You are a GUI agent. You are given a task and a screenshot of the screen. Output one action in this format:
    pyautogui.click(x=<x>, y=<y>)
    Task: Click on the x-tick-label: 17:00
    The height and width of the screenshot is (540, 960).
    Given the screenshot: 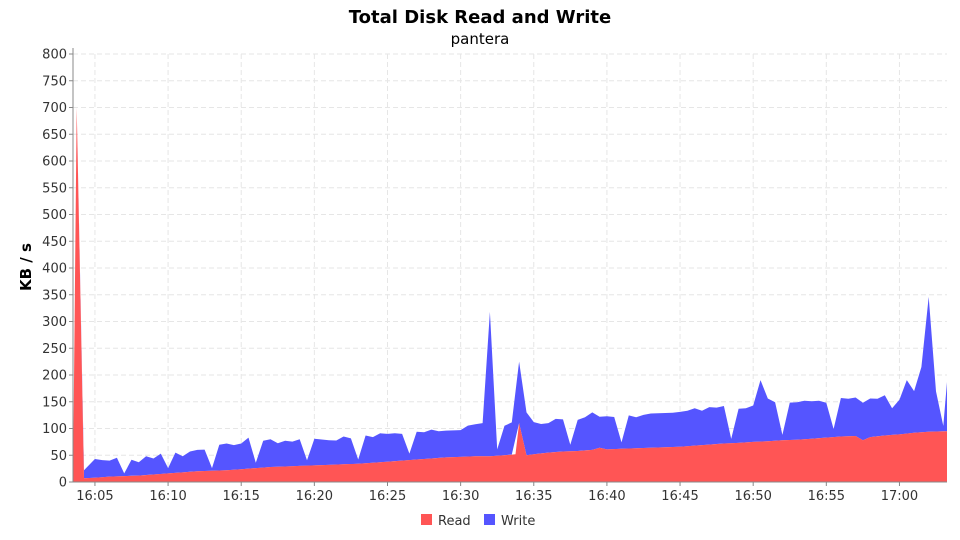 What is the action you would take?
    pyautogui.click(x=899, y=496)
    